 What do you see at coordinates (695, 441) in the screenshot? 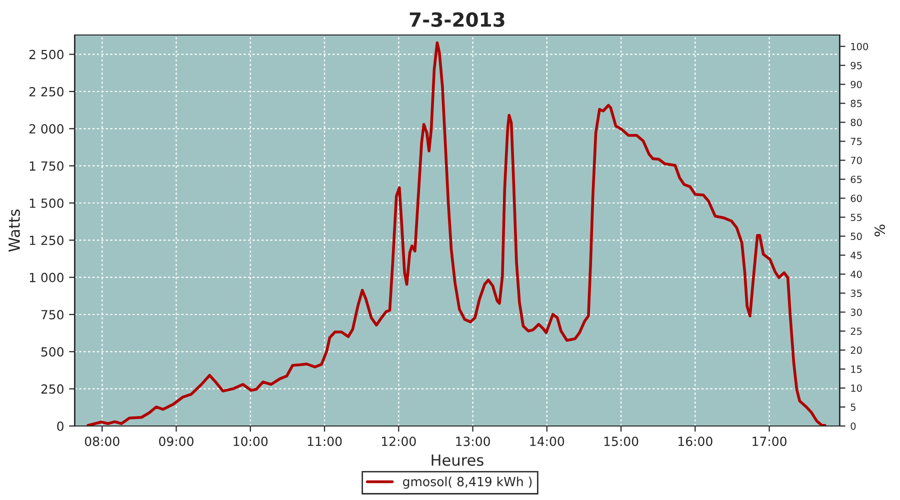
I see `x-tick-label: 16:00` at bounding box center [695, 441].